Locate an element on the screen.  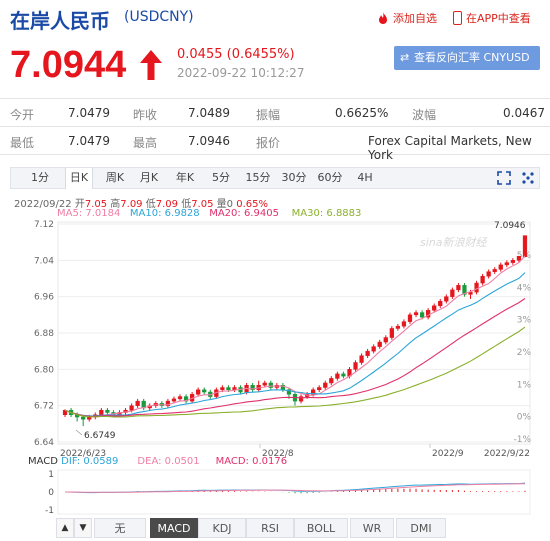
tab-indicator-kdj: KDJ is located at coordinates (222, 528).